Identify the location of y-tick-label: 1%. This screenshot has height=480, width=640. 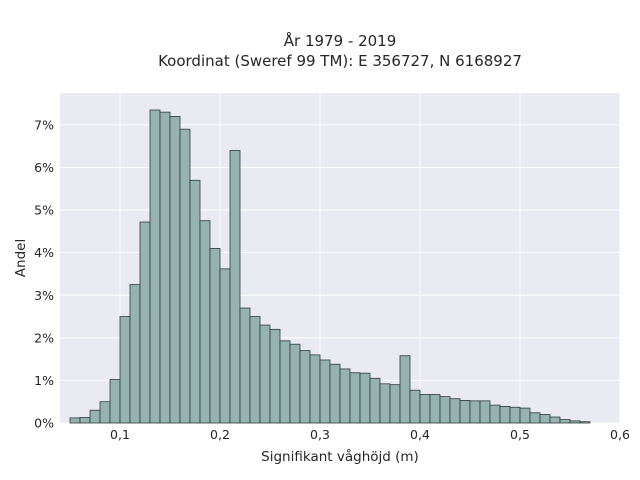
(44, 380).